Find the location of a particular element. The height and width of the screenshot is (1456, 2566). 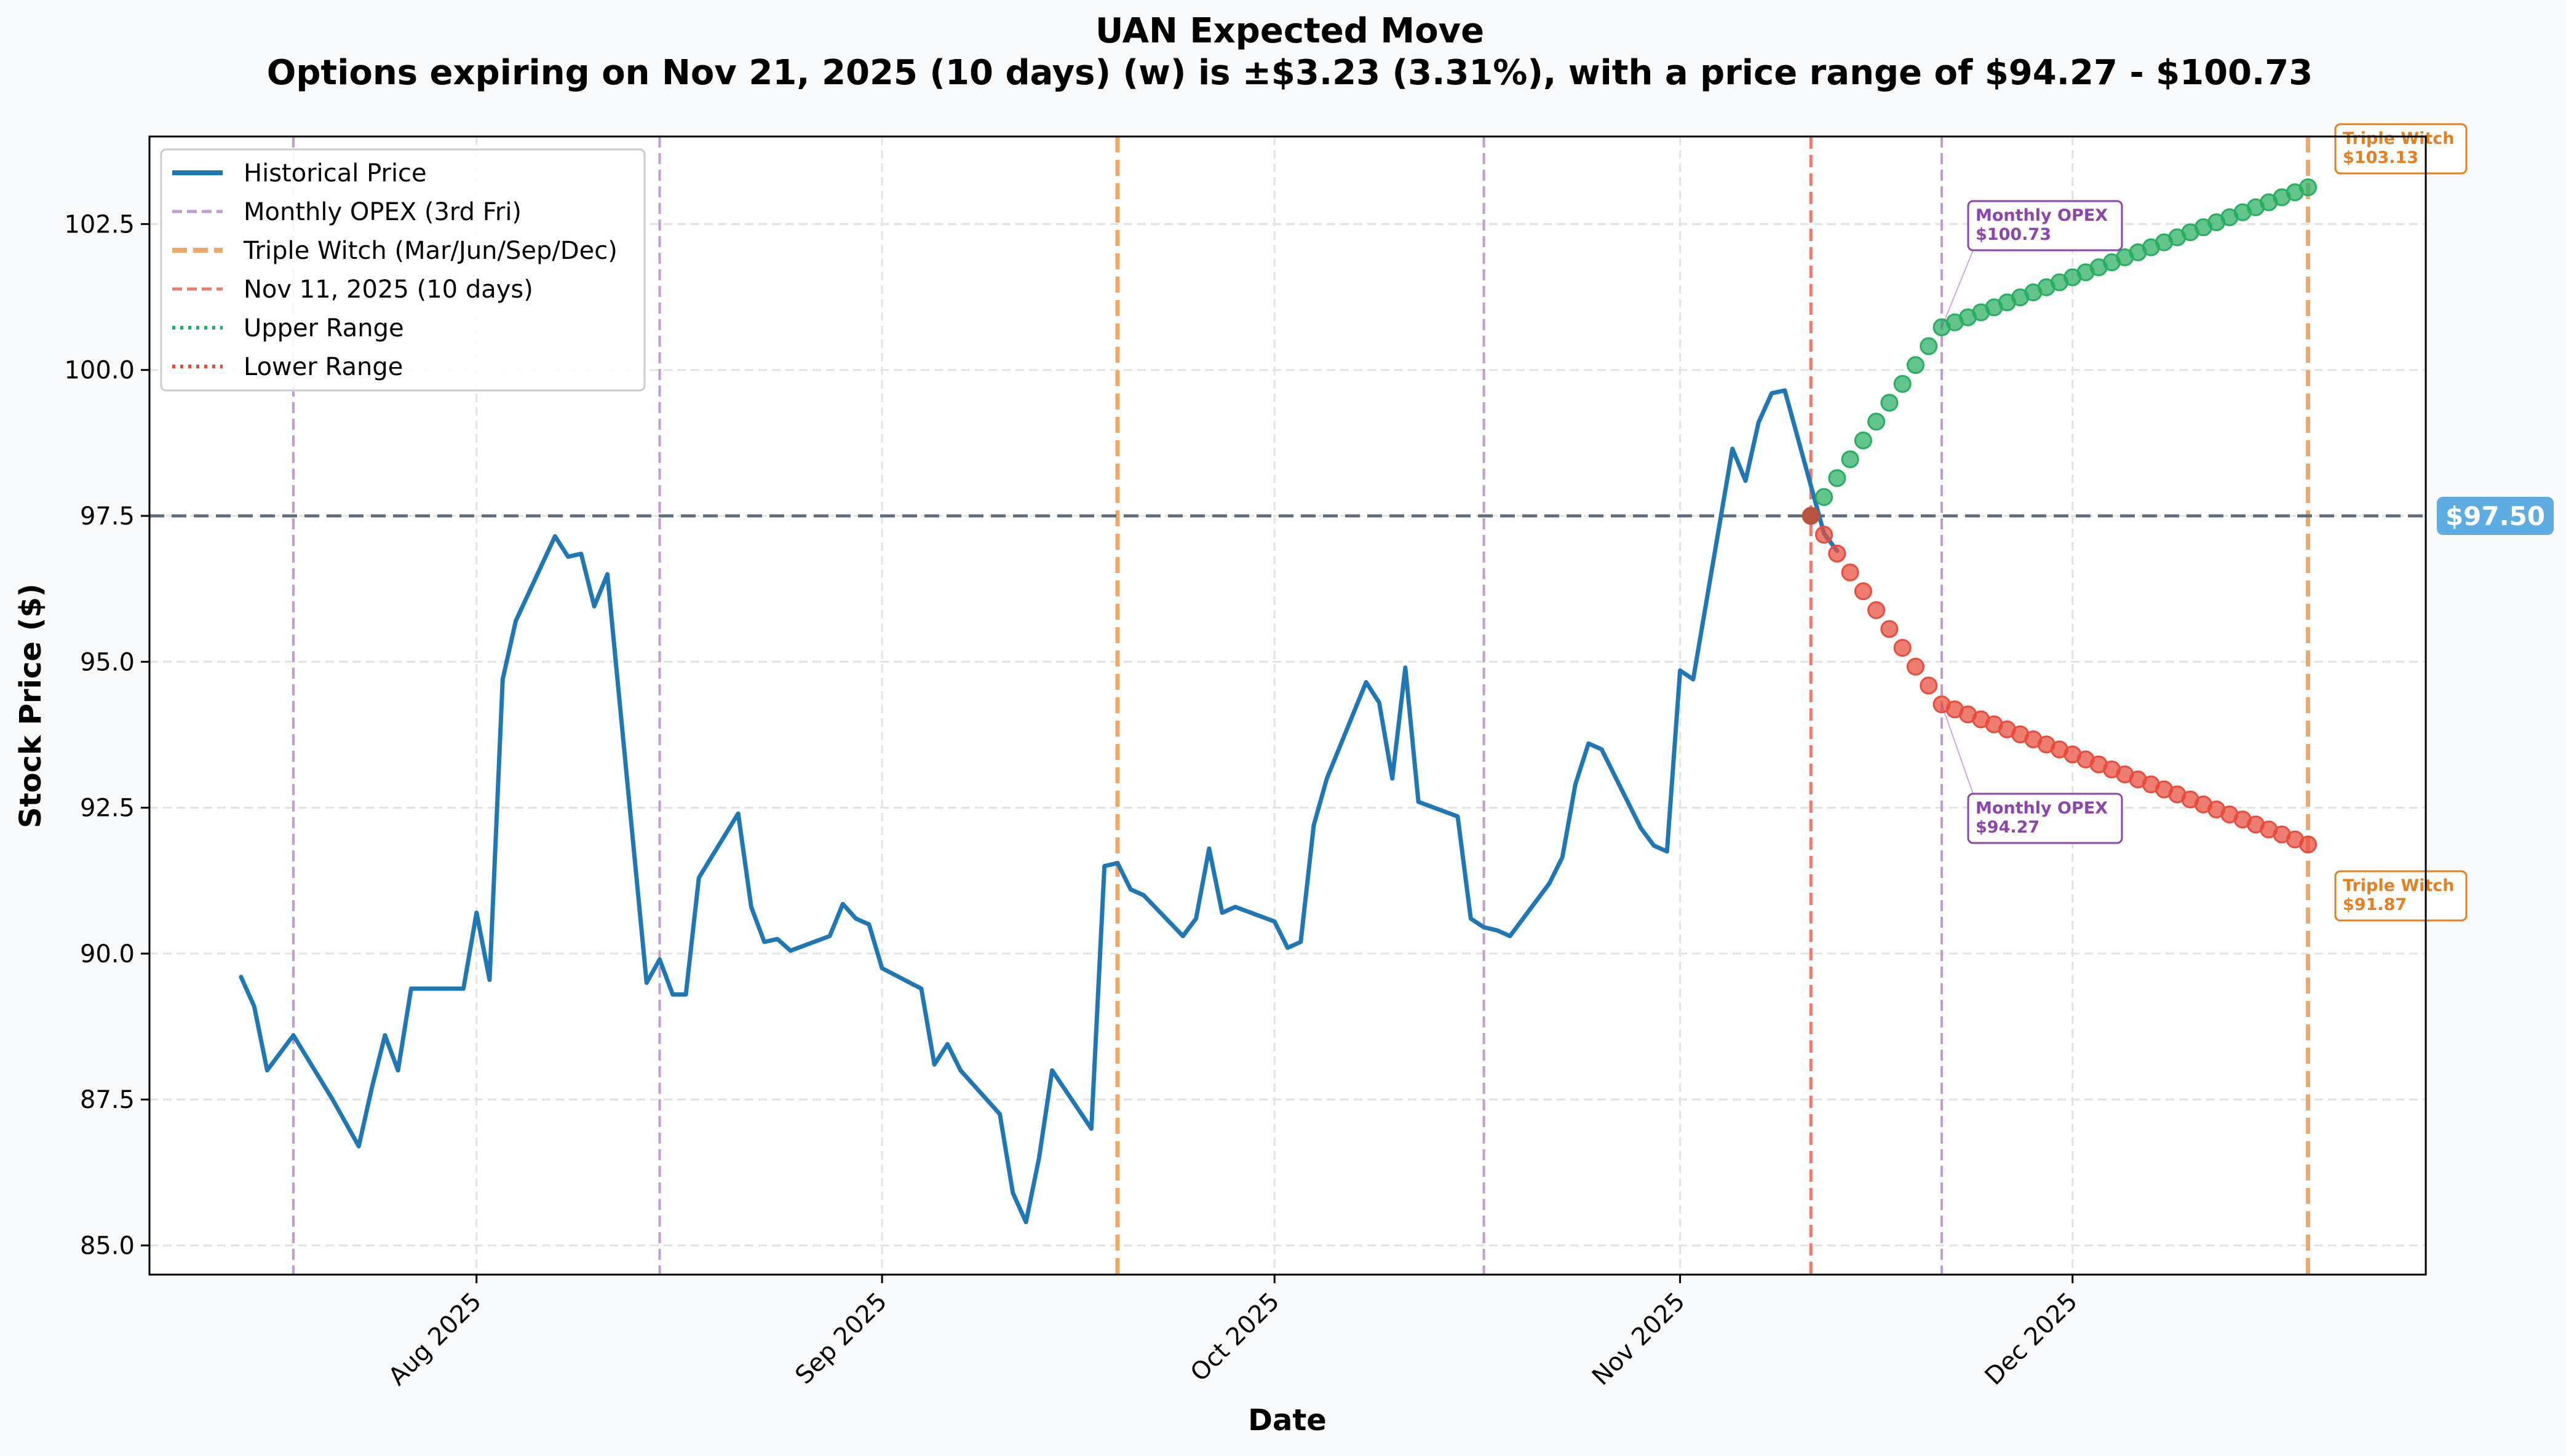

y-tick-label: 102.5 is located at coordinates (99, 225).